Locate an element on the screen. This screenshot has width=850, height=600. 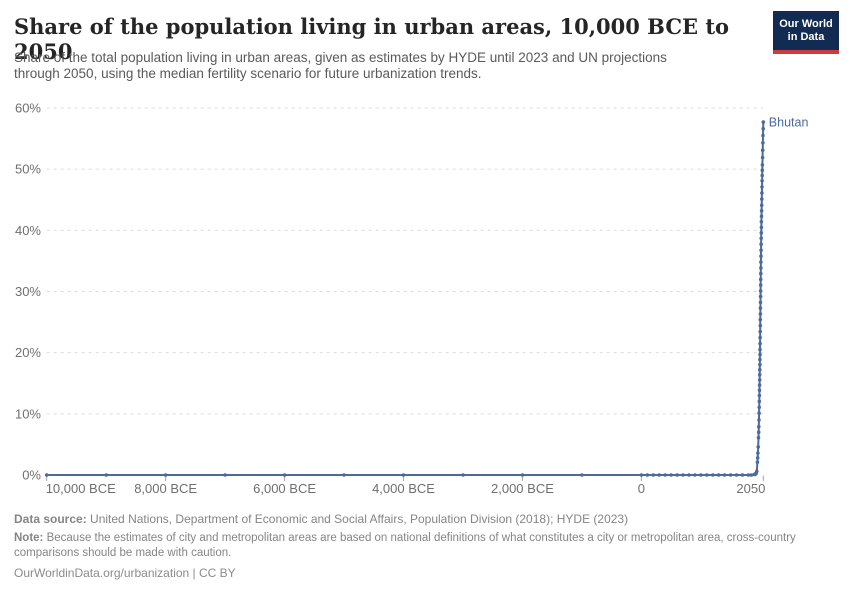
y-axis-label: 60% is located at coordinates (28, 108).